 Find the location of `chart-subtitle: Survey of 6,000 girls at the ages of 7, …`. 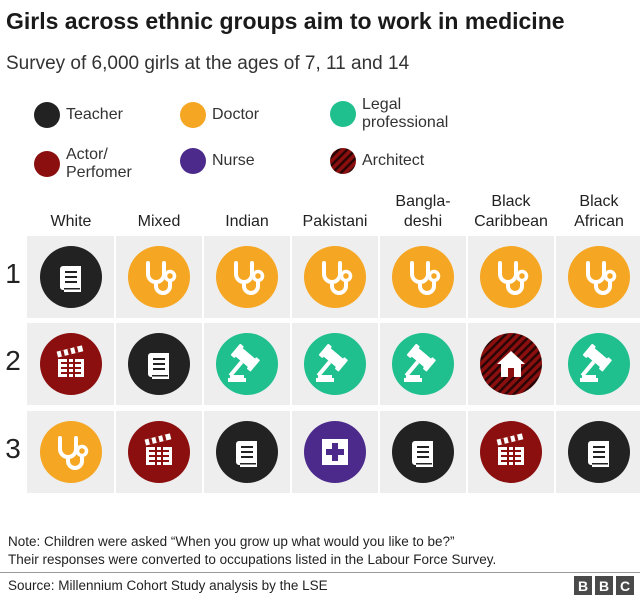

chart-subtitle: Survey of 6,000 girls at the ages of 7, … is located at coordinates (208, 63).